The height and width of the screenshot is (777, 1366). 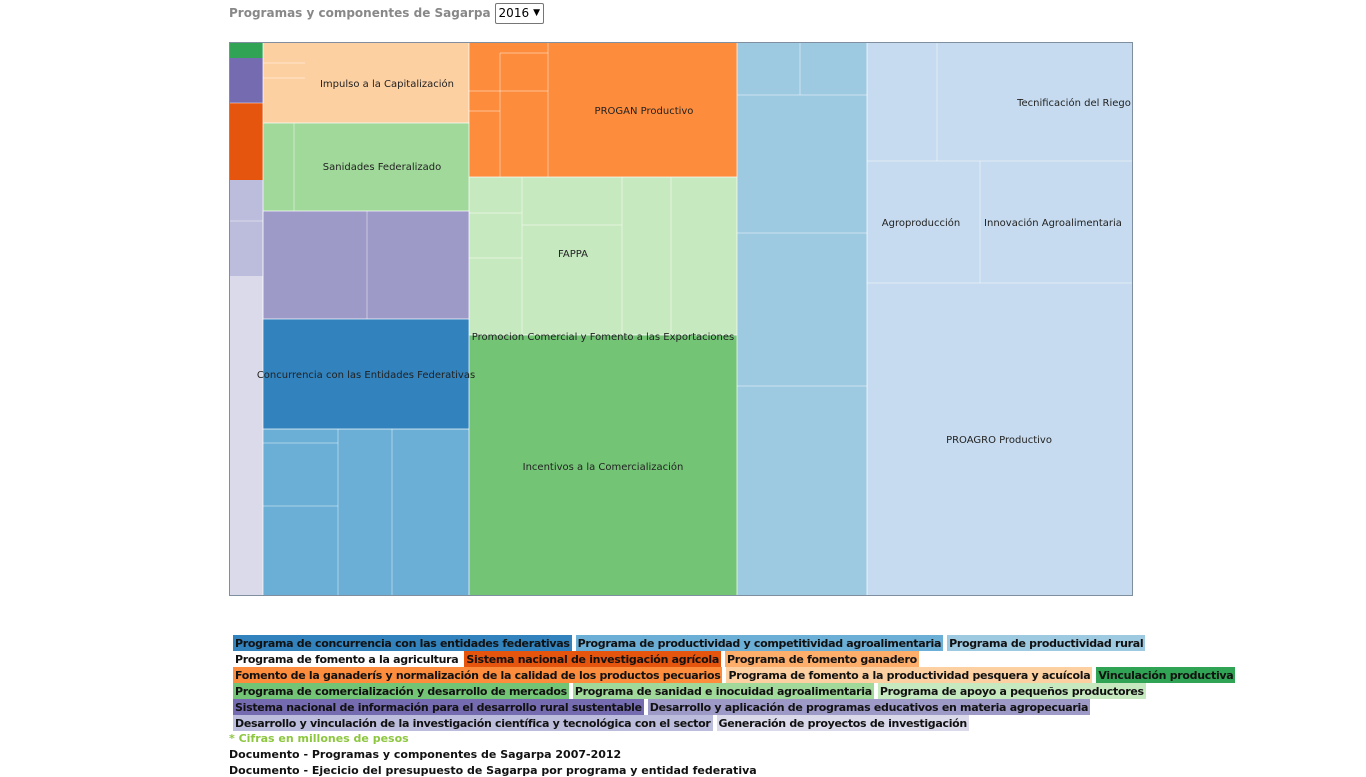 What do you see at coordinates (246, 50) in the screenshot?
I see `block-vinculacion` at bounding box center [246, 50].